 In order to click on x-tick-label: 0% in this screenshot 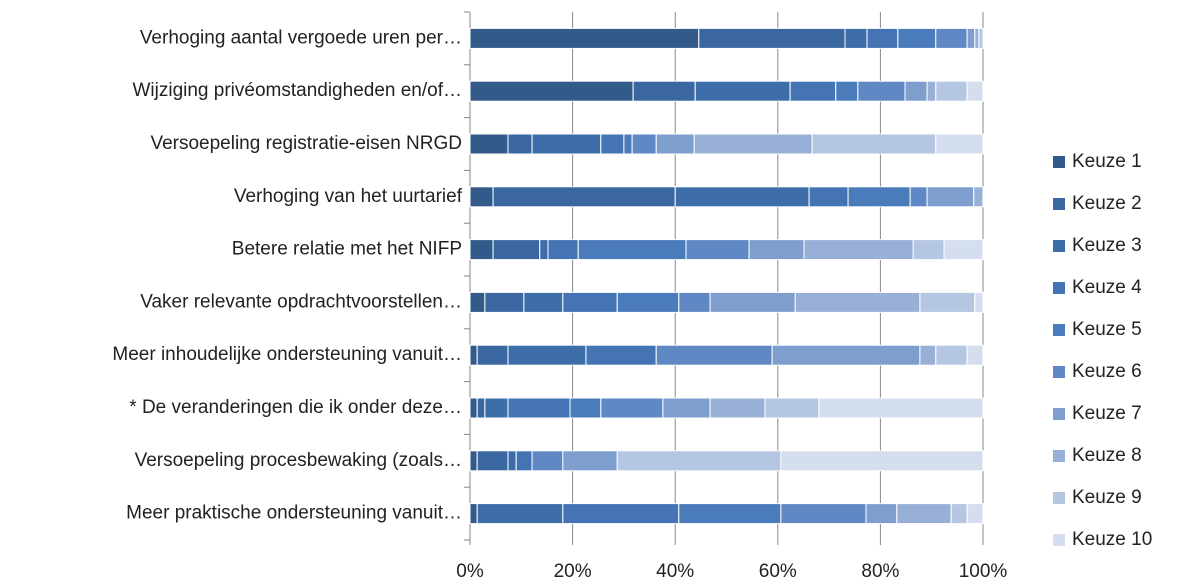, I will do `click(470, 571)`.